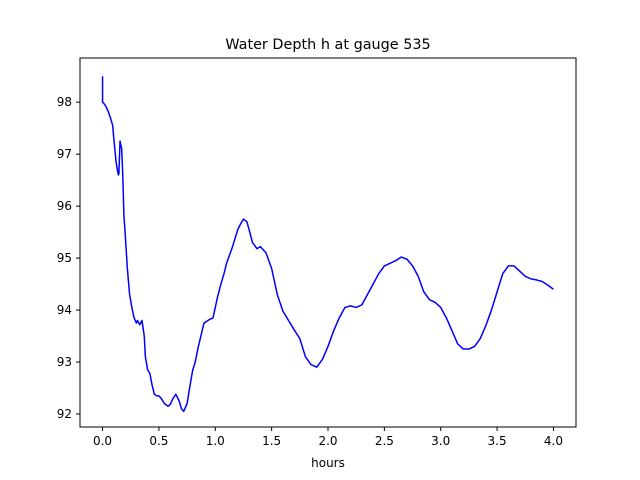 Image resolution: width=640 pixels, height=480 pixels. I want to click on x-tick-label: 0.0, so click(102, 441).